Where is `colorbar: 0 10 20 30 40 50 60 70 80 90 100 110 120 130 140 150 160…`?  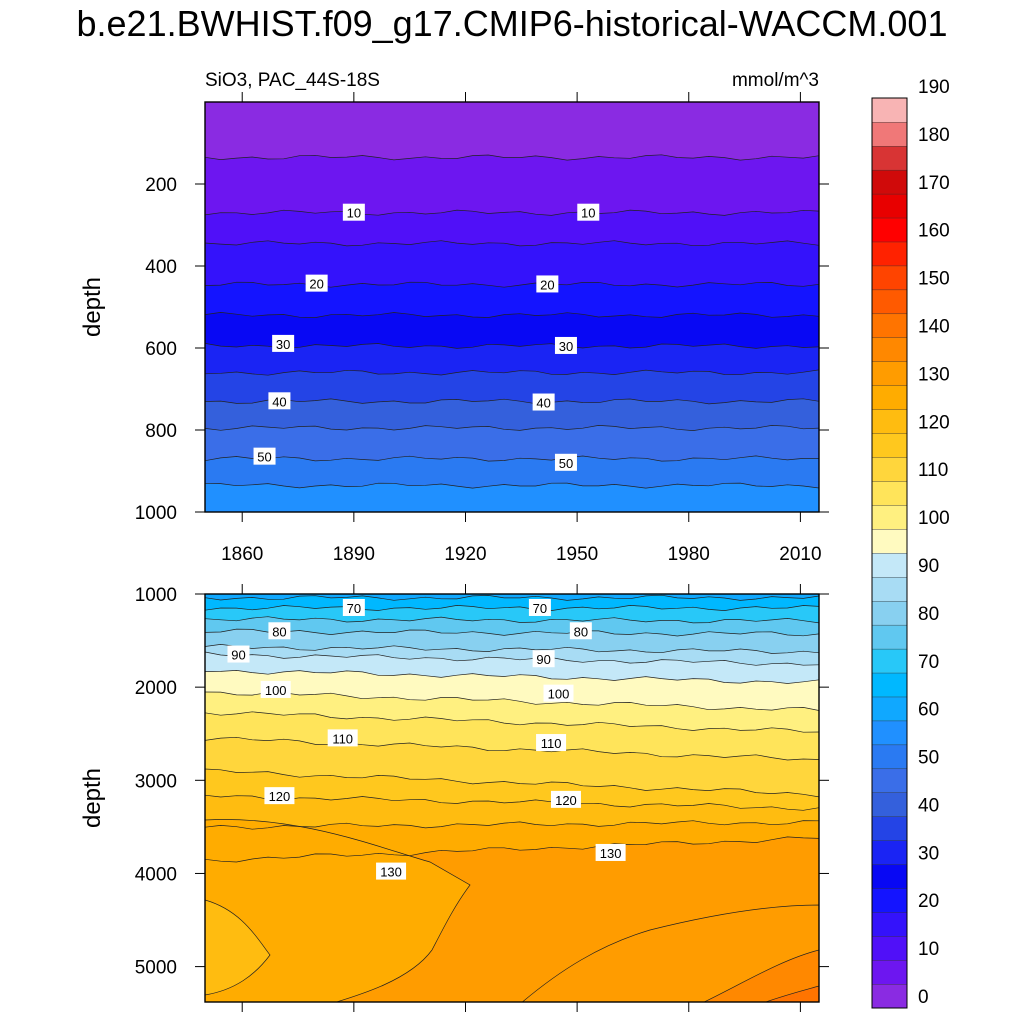
colorbar: 0 10 20 30 40 50 60 70 80 90 100 110 120 130 140 150 160… is located at coordinates (910, 543).